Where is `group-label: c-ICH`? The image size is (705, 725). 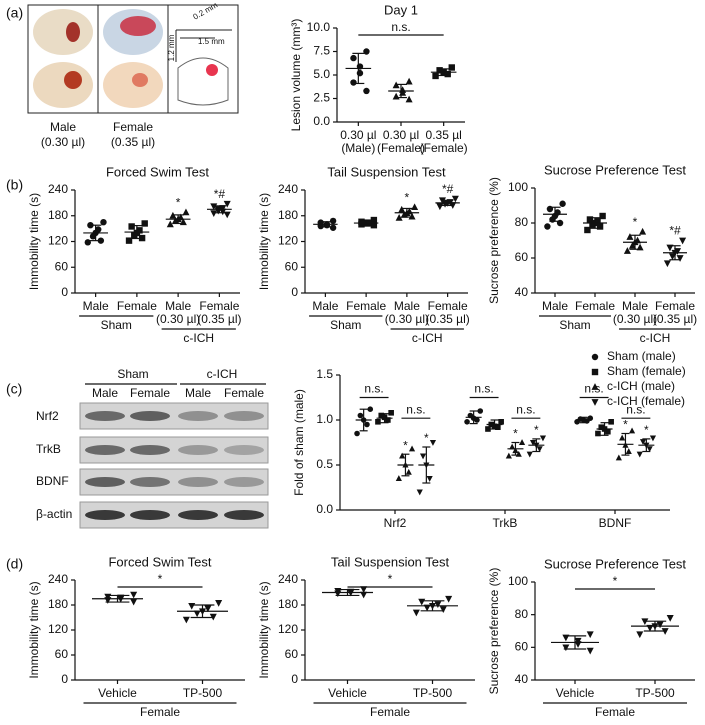
group-label: c-ICH is located at coordinates (655, 338).